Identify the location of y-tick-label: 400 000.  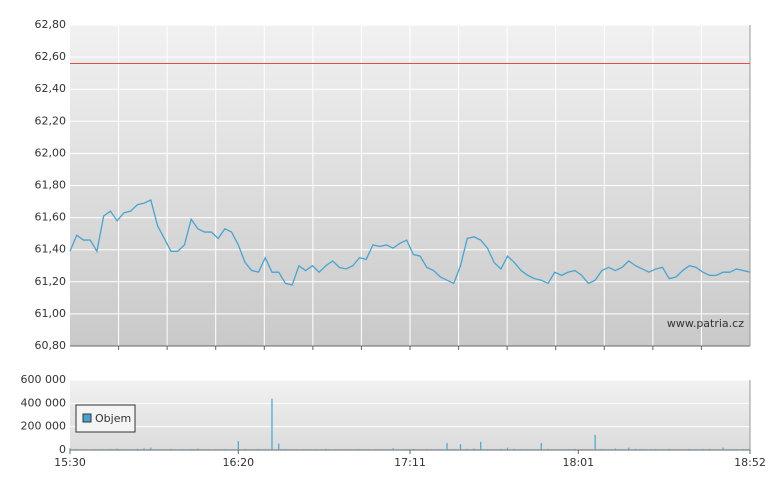
(44, 402).